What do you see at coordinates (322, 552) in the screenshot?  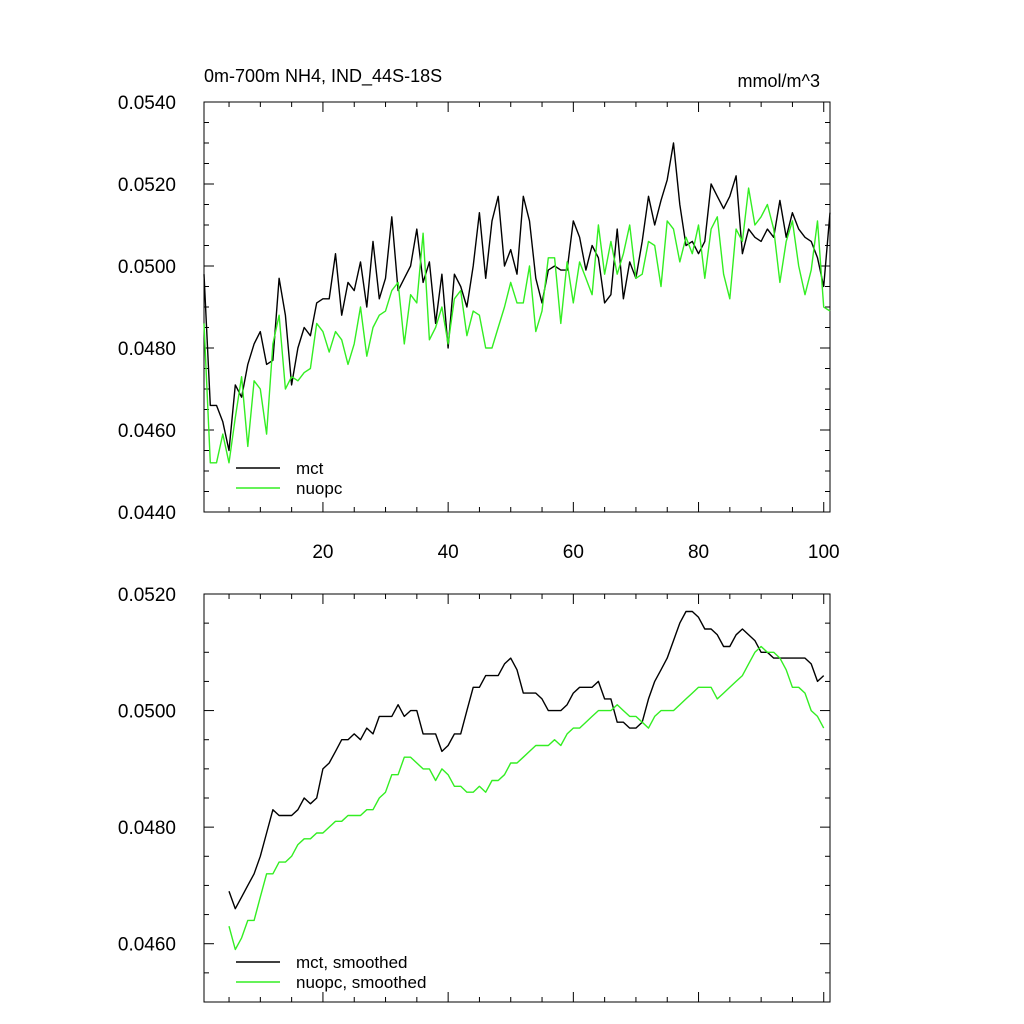 I see `x-tick-label: 20` at bounding box center [322, 552].